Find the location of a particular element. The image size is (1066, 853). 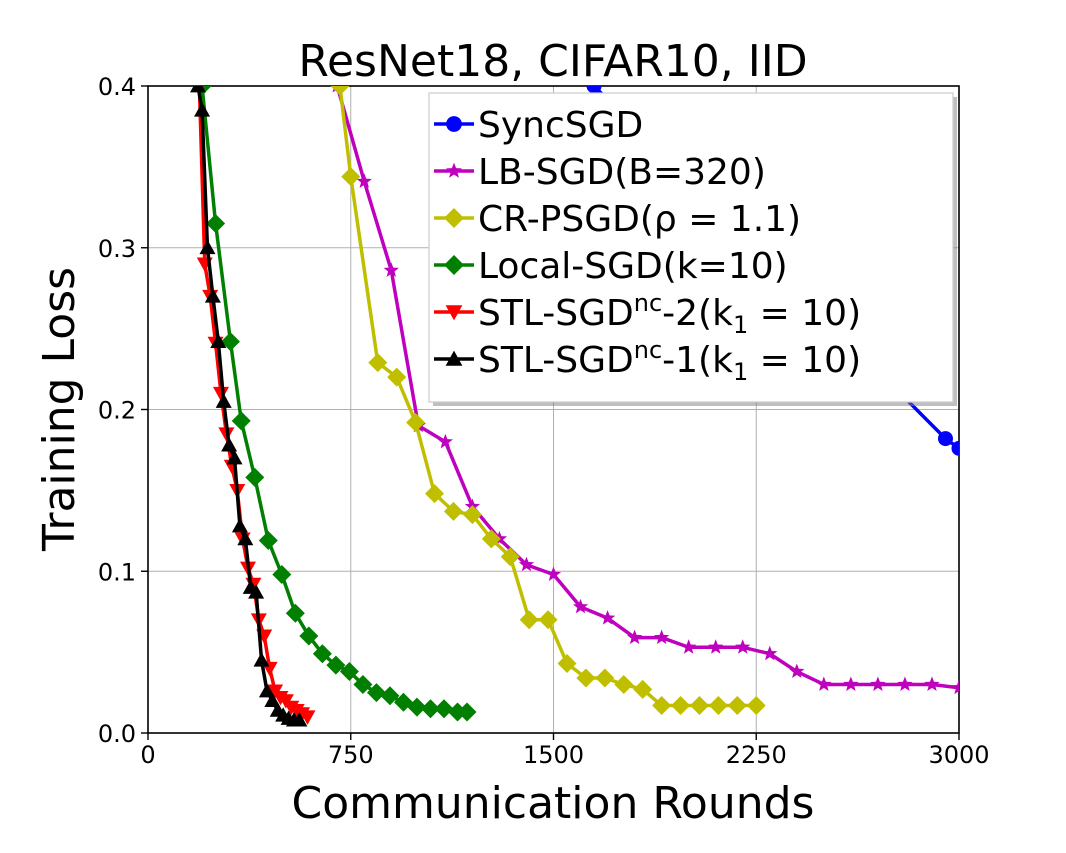

legend-entry: LB-SGD(B=320) is located at coordinates (600, 172).